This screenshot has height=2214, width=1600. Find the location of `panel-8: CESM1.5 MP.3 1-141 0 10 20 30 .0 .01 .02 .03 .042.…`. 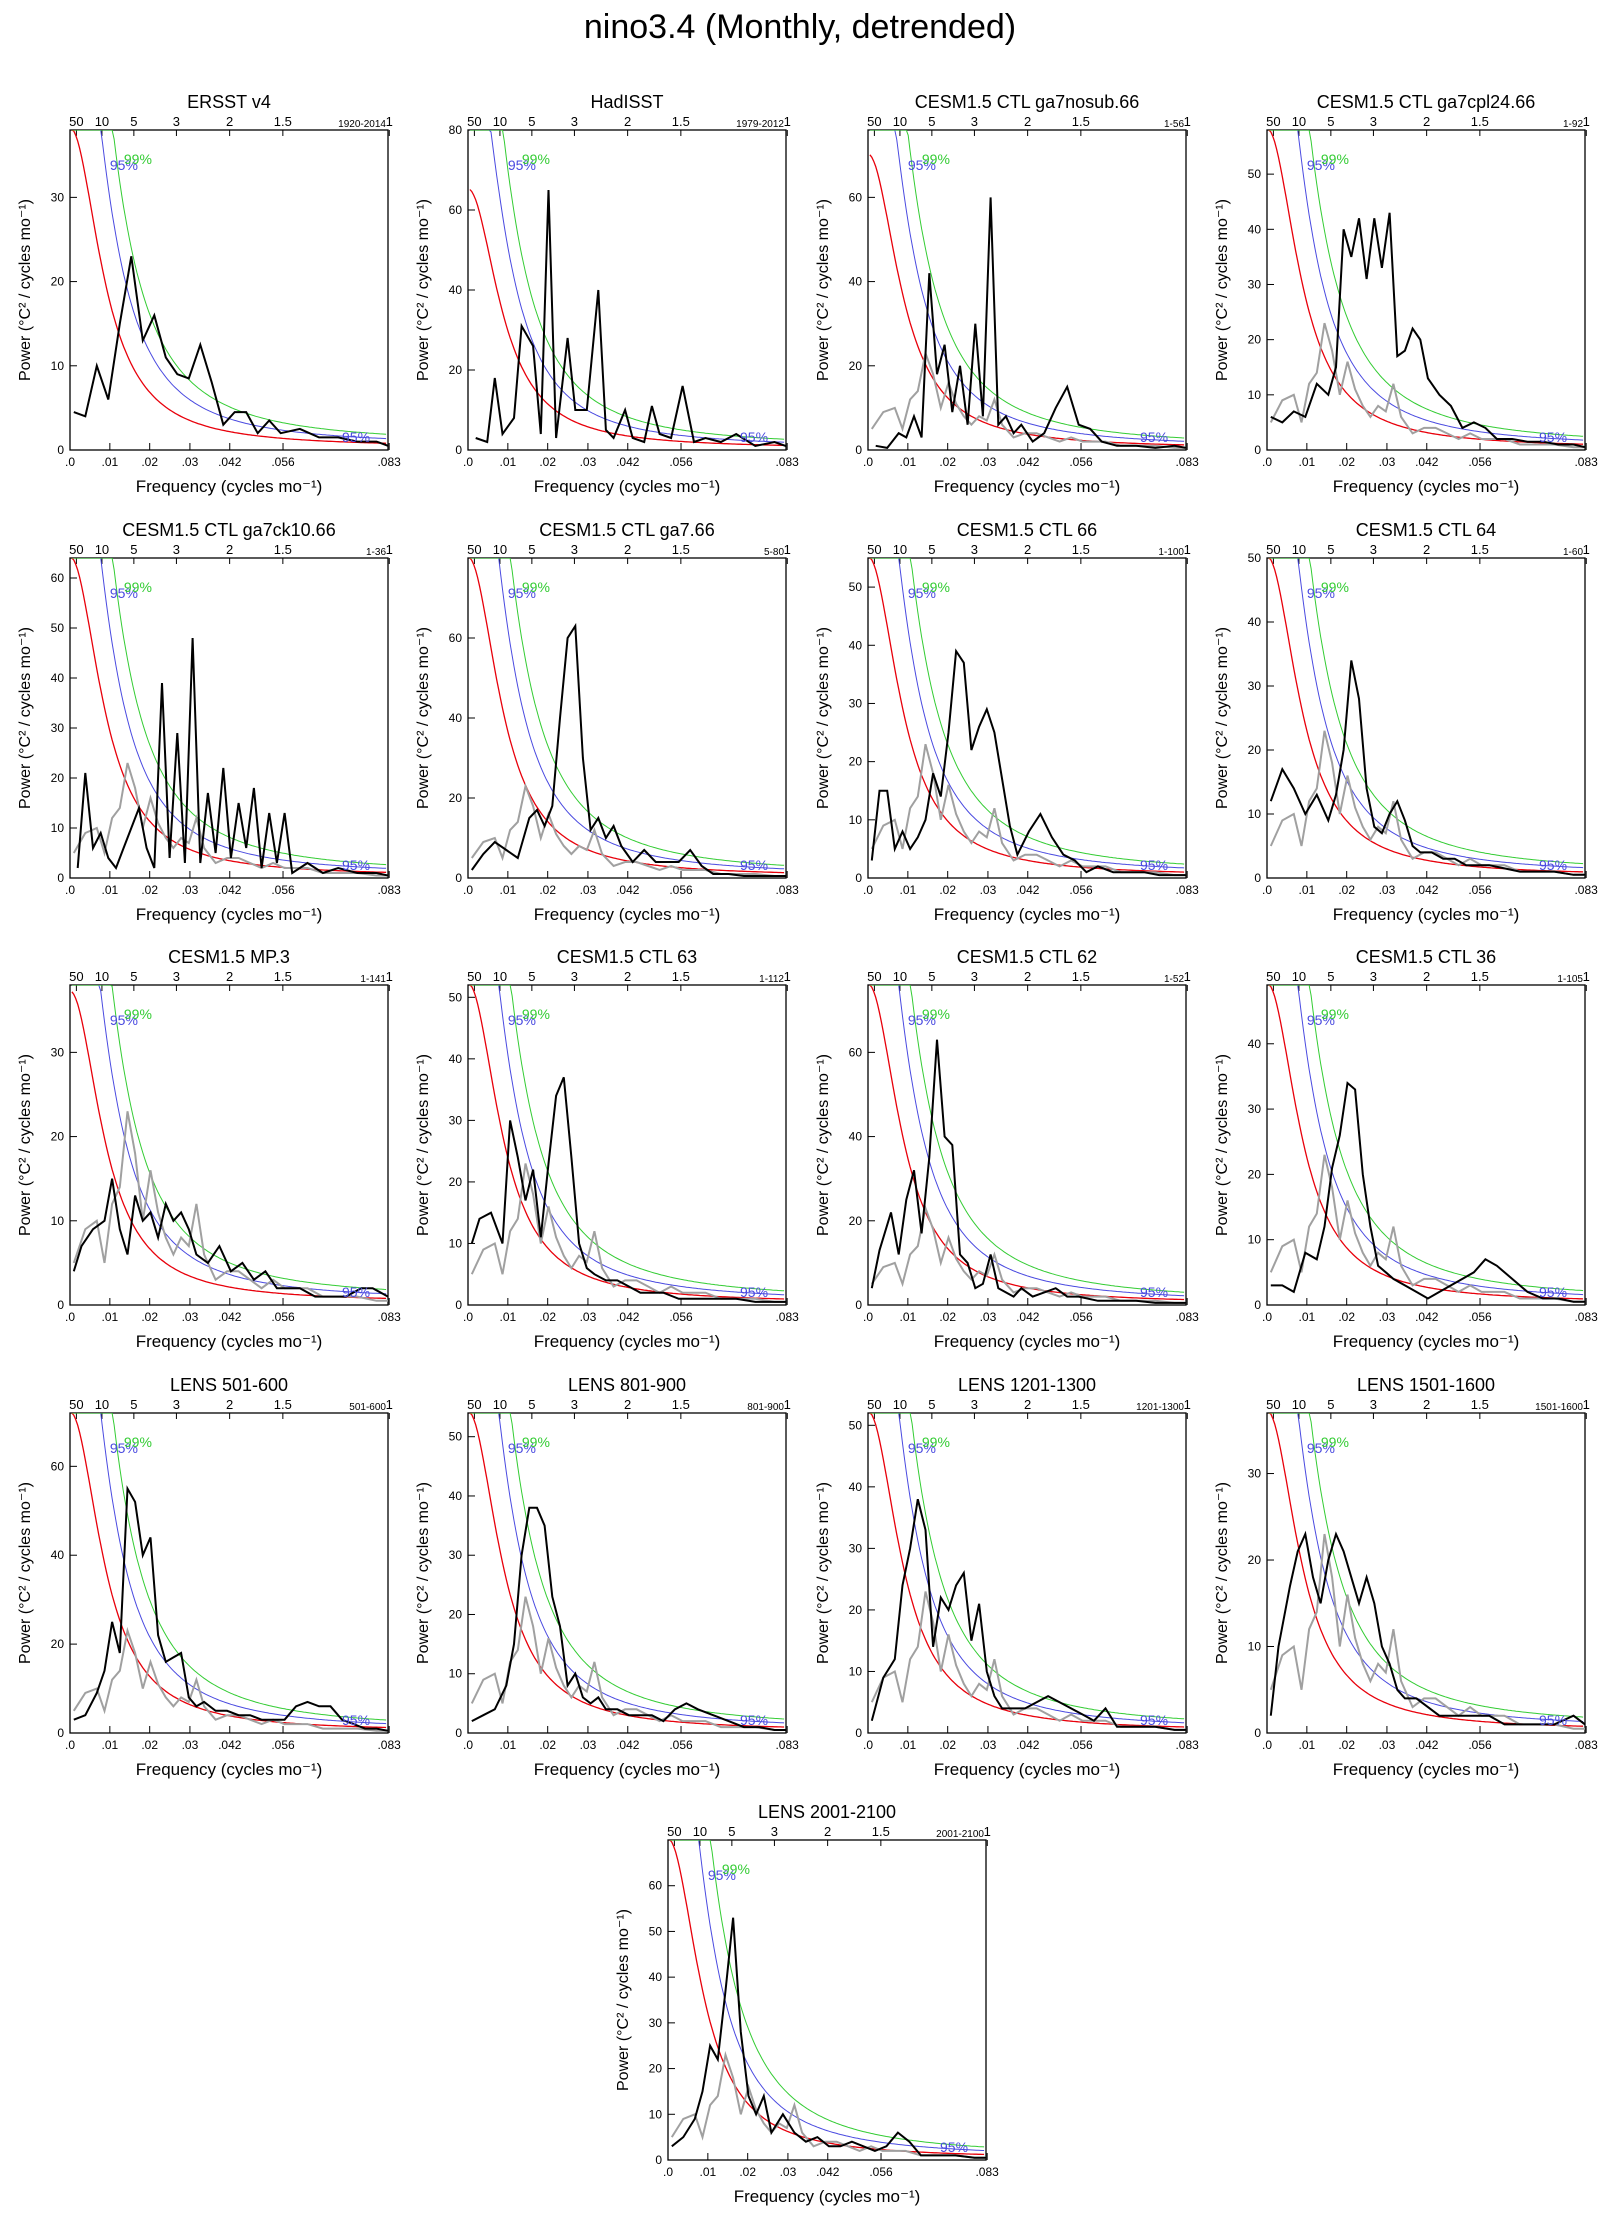

panel-8: CESM1.5 MP.3 1-141 0 10 20 30 .0 .01 .02 .03 .042.… is located at coordinates (209, 1149).